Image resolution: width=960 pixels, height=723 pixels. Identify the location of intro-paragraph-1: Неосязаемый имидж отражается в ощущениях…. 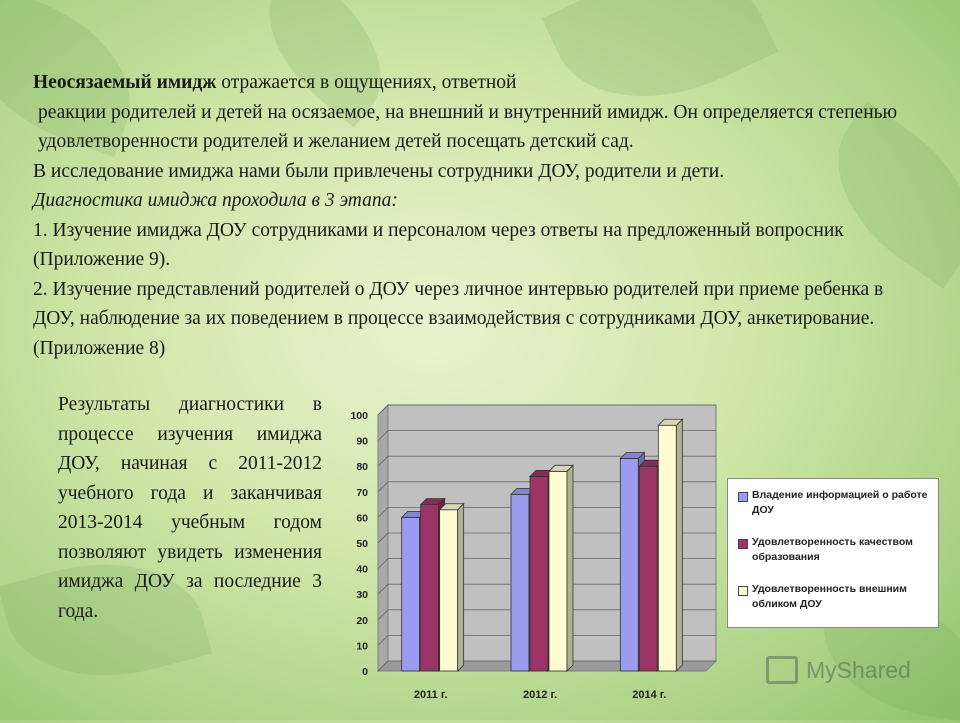
(473, 83).